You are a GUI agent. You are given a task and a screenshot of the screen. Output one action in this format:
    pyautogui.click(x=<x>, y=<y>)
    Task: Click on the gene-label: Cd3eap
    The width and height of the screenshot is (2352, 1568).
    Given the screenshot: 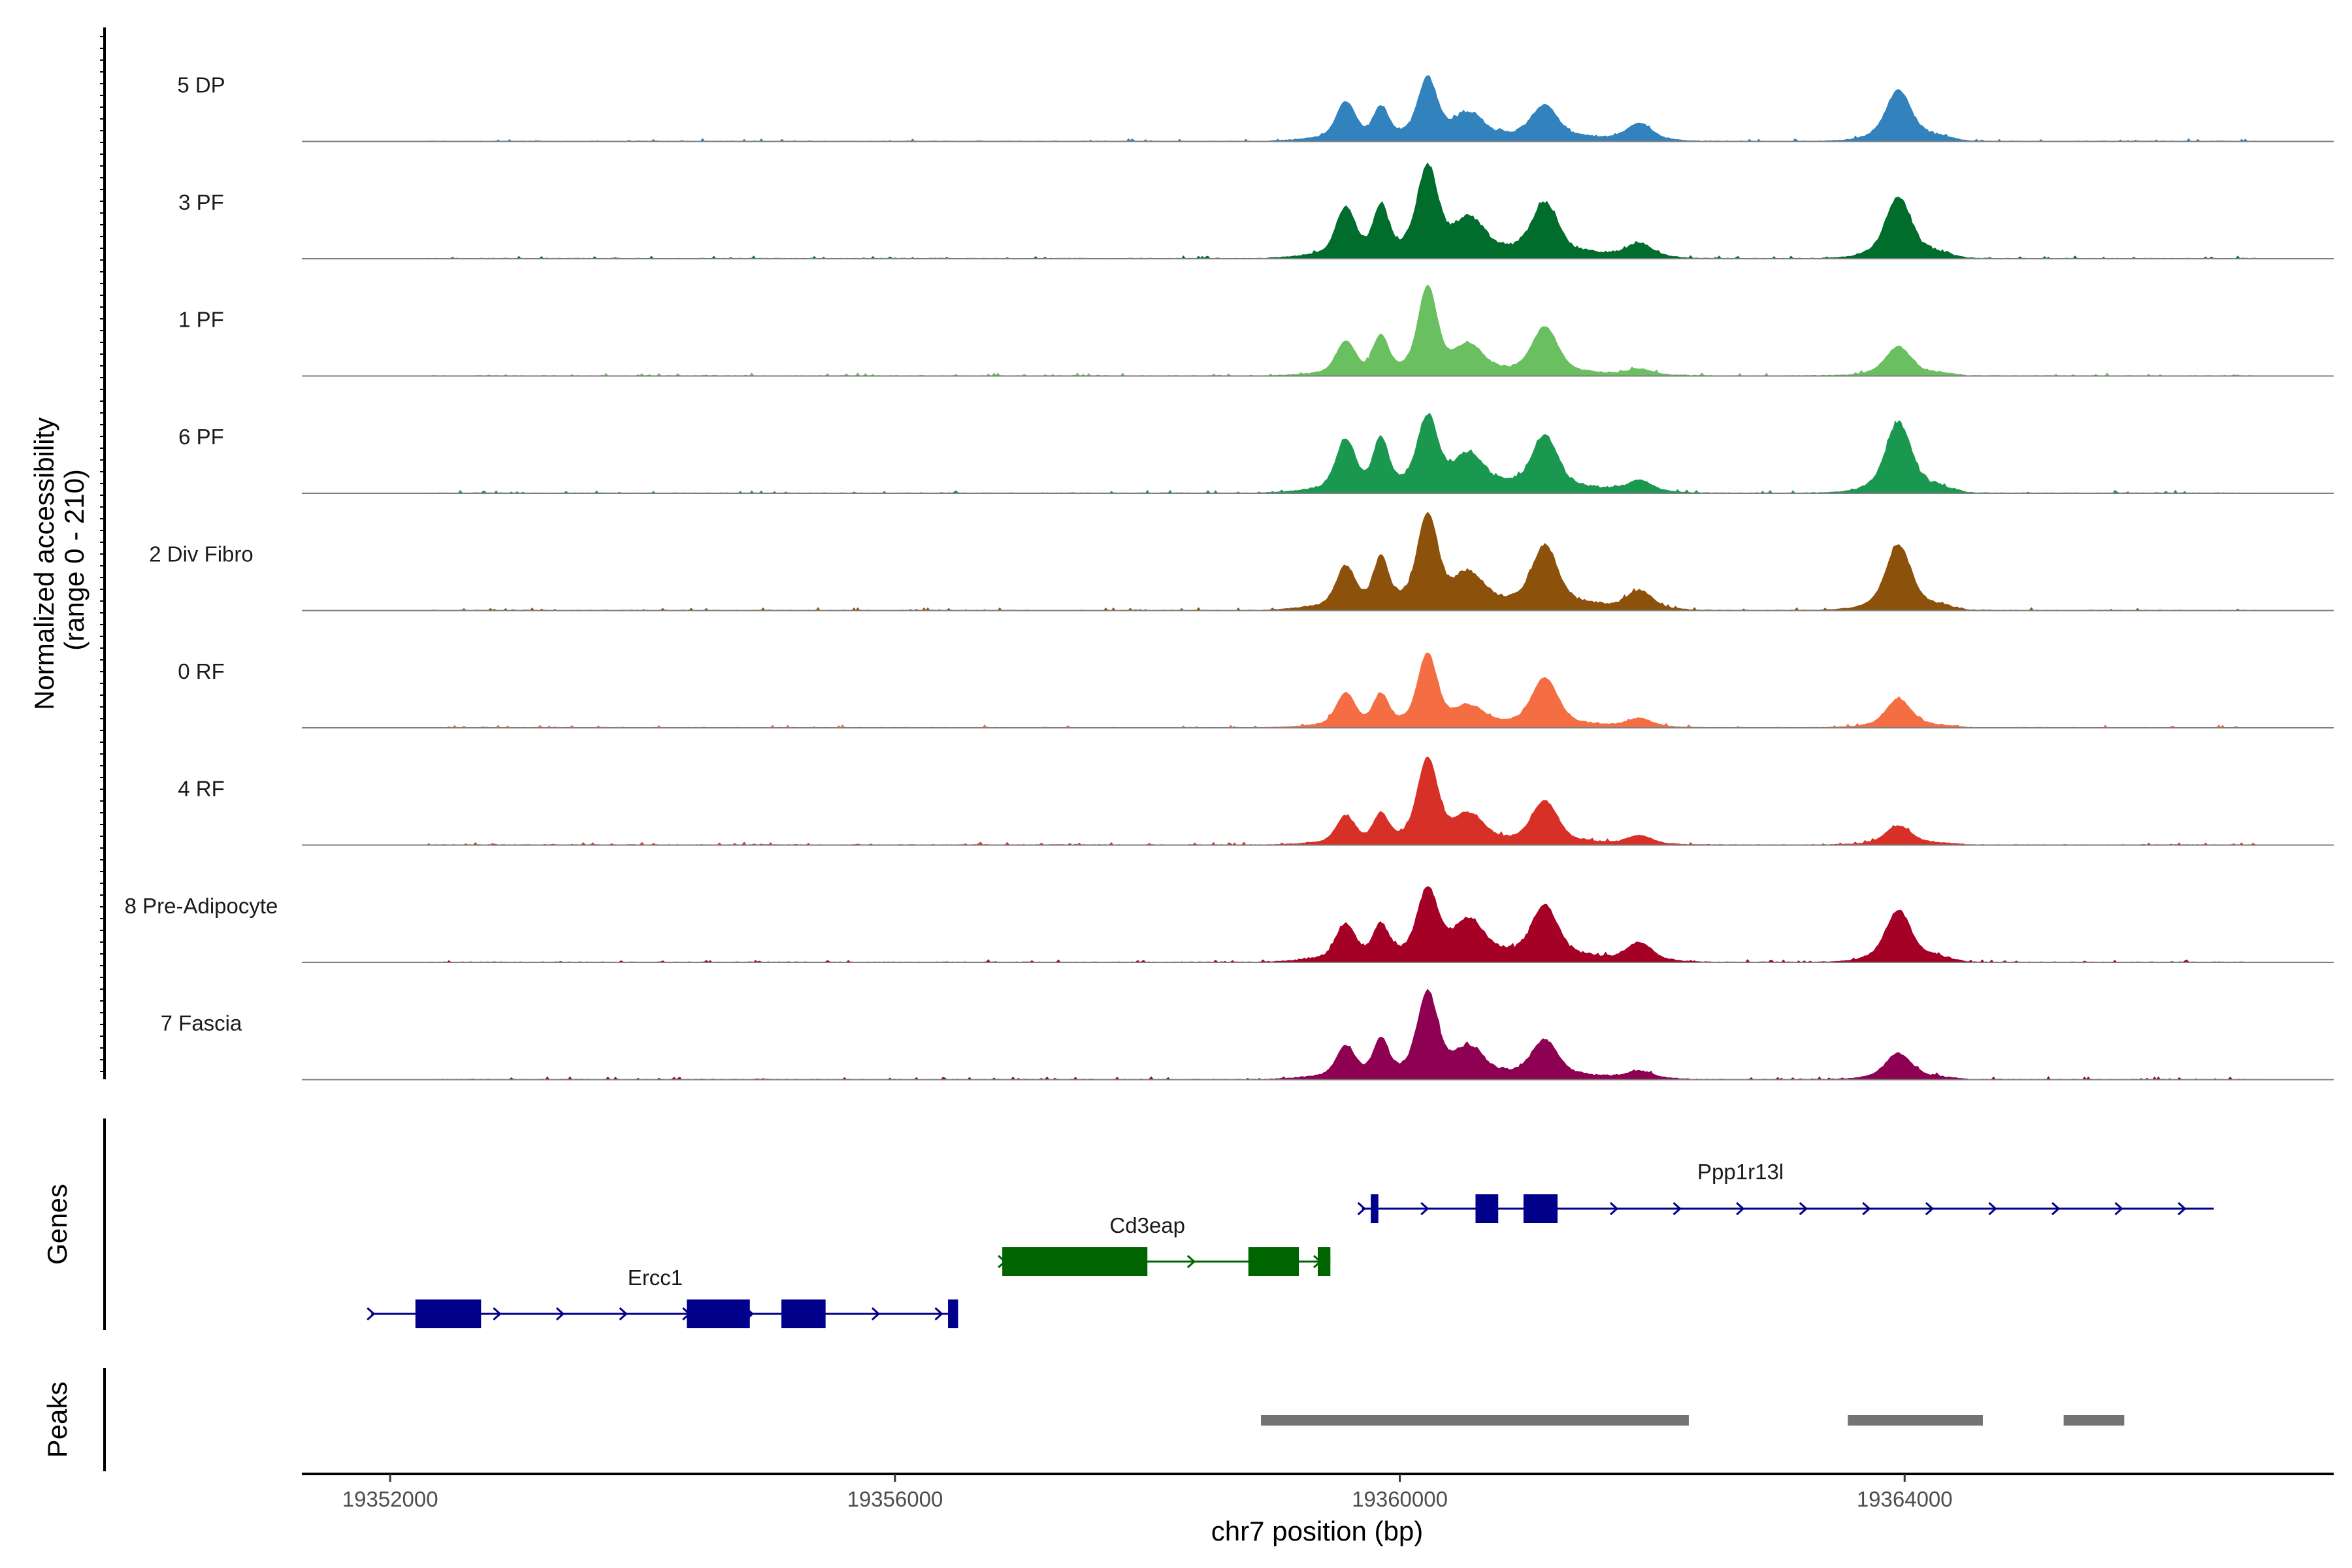 What is the action you would take?
    pyautogui.click(x=1147, y=1225)
    